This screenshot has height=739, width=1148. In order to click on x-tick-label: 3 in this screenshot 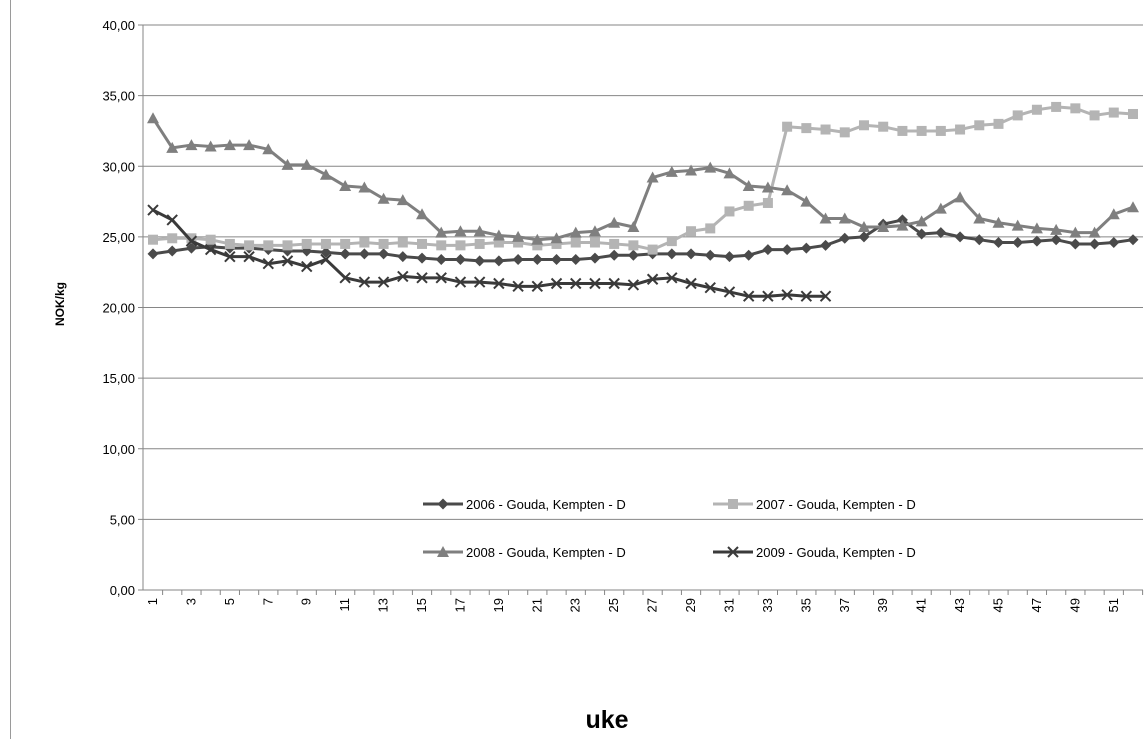, I will do `click(190, 601)`.